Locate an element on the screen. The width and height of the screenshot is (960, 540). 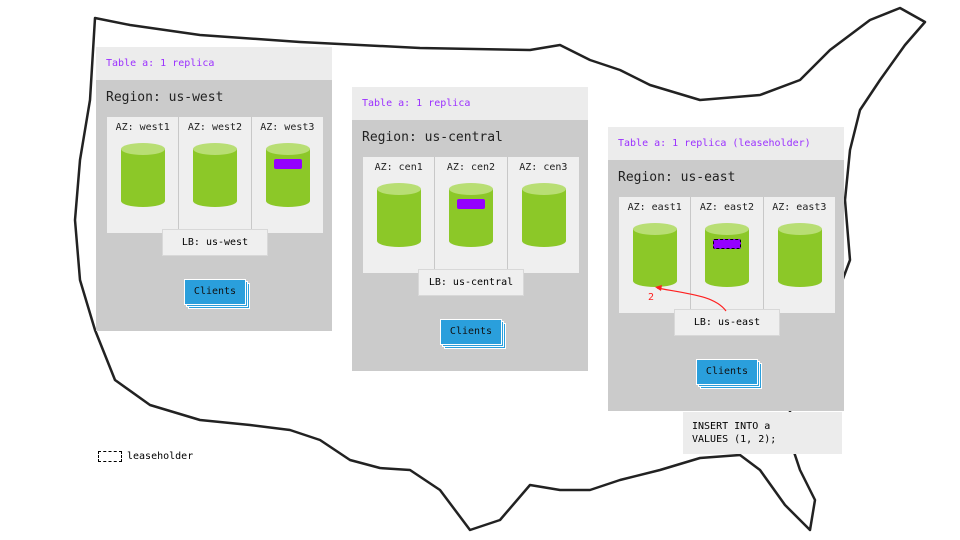
az-column: AZ: west2 is located at coordinates (215, 175).